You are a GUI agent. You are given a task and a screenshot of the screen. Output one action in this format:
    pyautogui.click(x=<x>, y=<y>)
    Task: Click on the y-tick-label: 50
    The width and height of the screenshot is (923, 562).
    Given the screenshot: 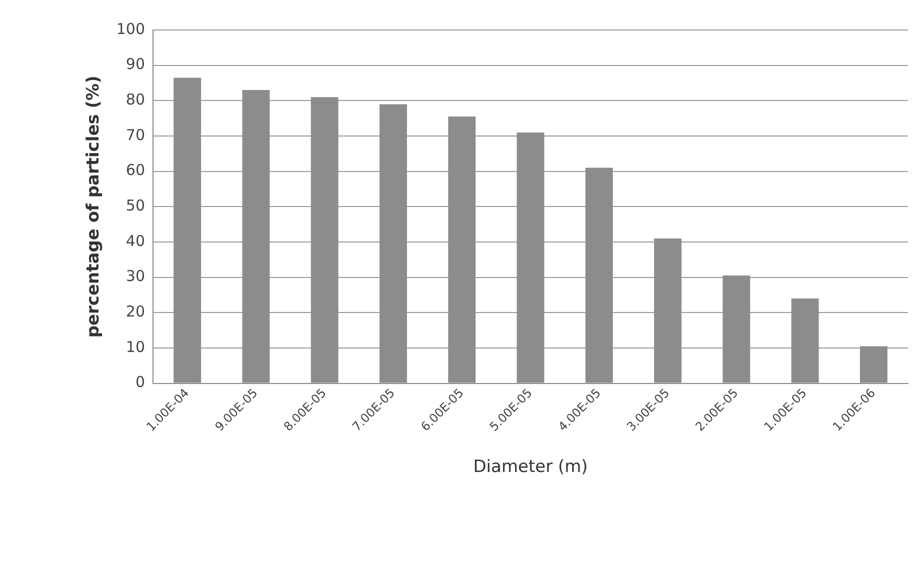 What is the action you would take?
    pyautogui.click(x=136, y=205)
    